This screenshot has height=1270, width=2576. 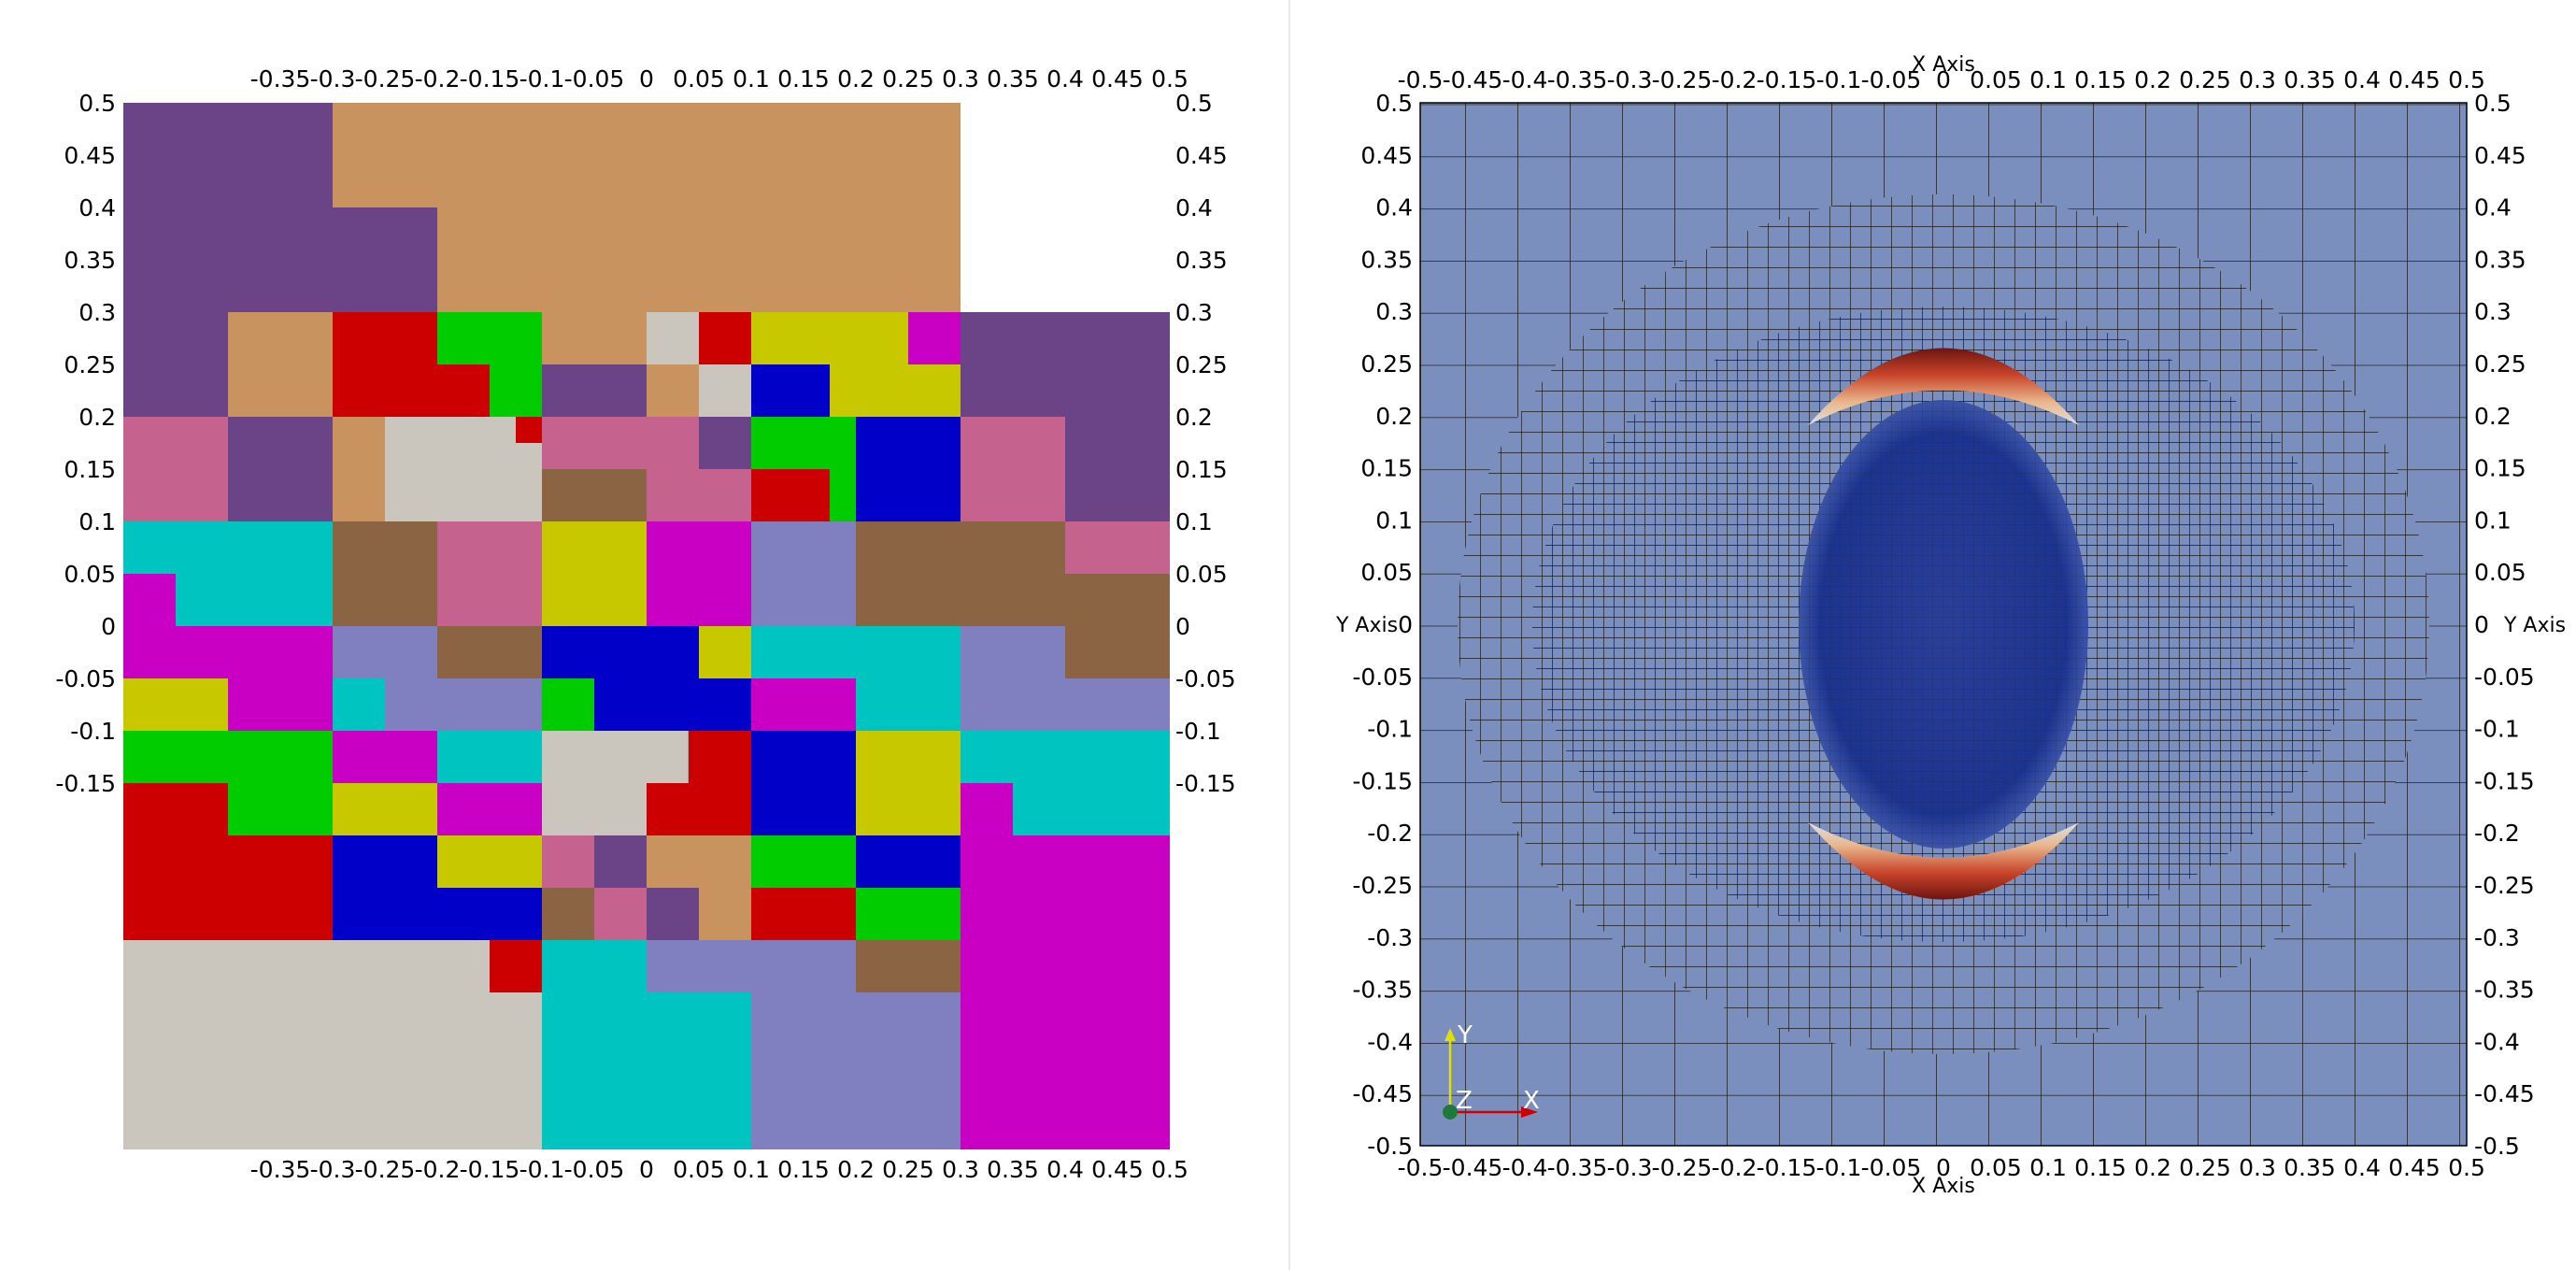 What do you see at coordinates (1390, 1146) in the screenshot?
I see `y-tick-label: -0.5` at bounding box center [1390, 1146].